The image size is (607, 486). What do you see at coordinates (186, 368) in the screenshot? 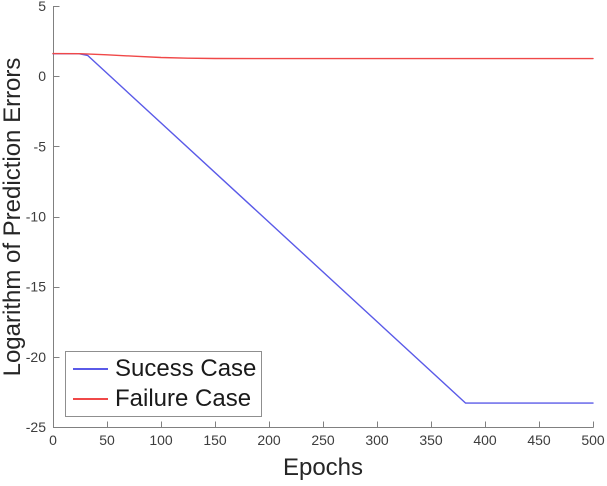
I see `legend-label-success: Sucess Case` at bounding box center [186, 368].